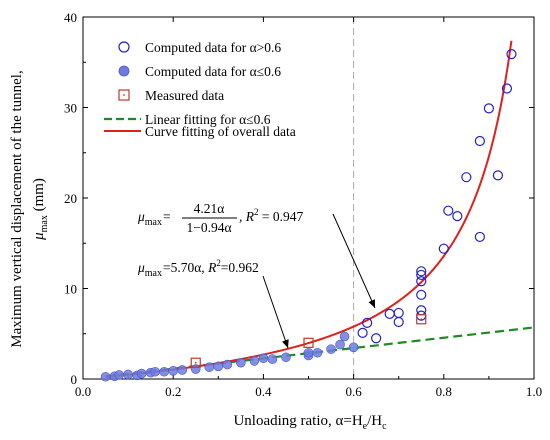  What do you see at coordinates (444, 391) in the screenshot?
I see `x-tick-label-4: 0.8` at bounding box center [444, 391].